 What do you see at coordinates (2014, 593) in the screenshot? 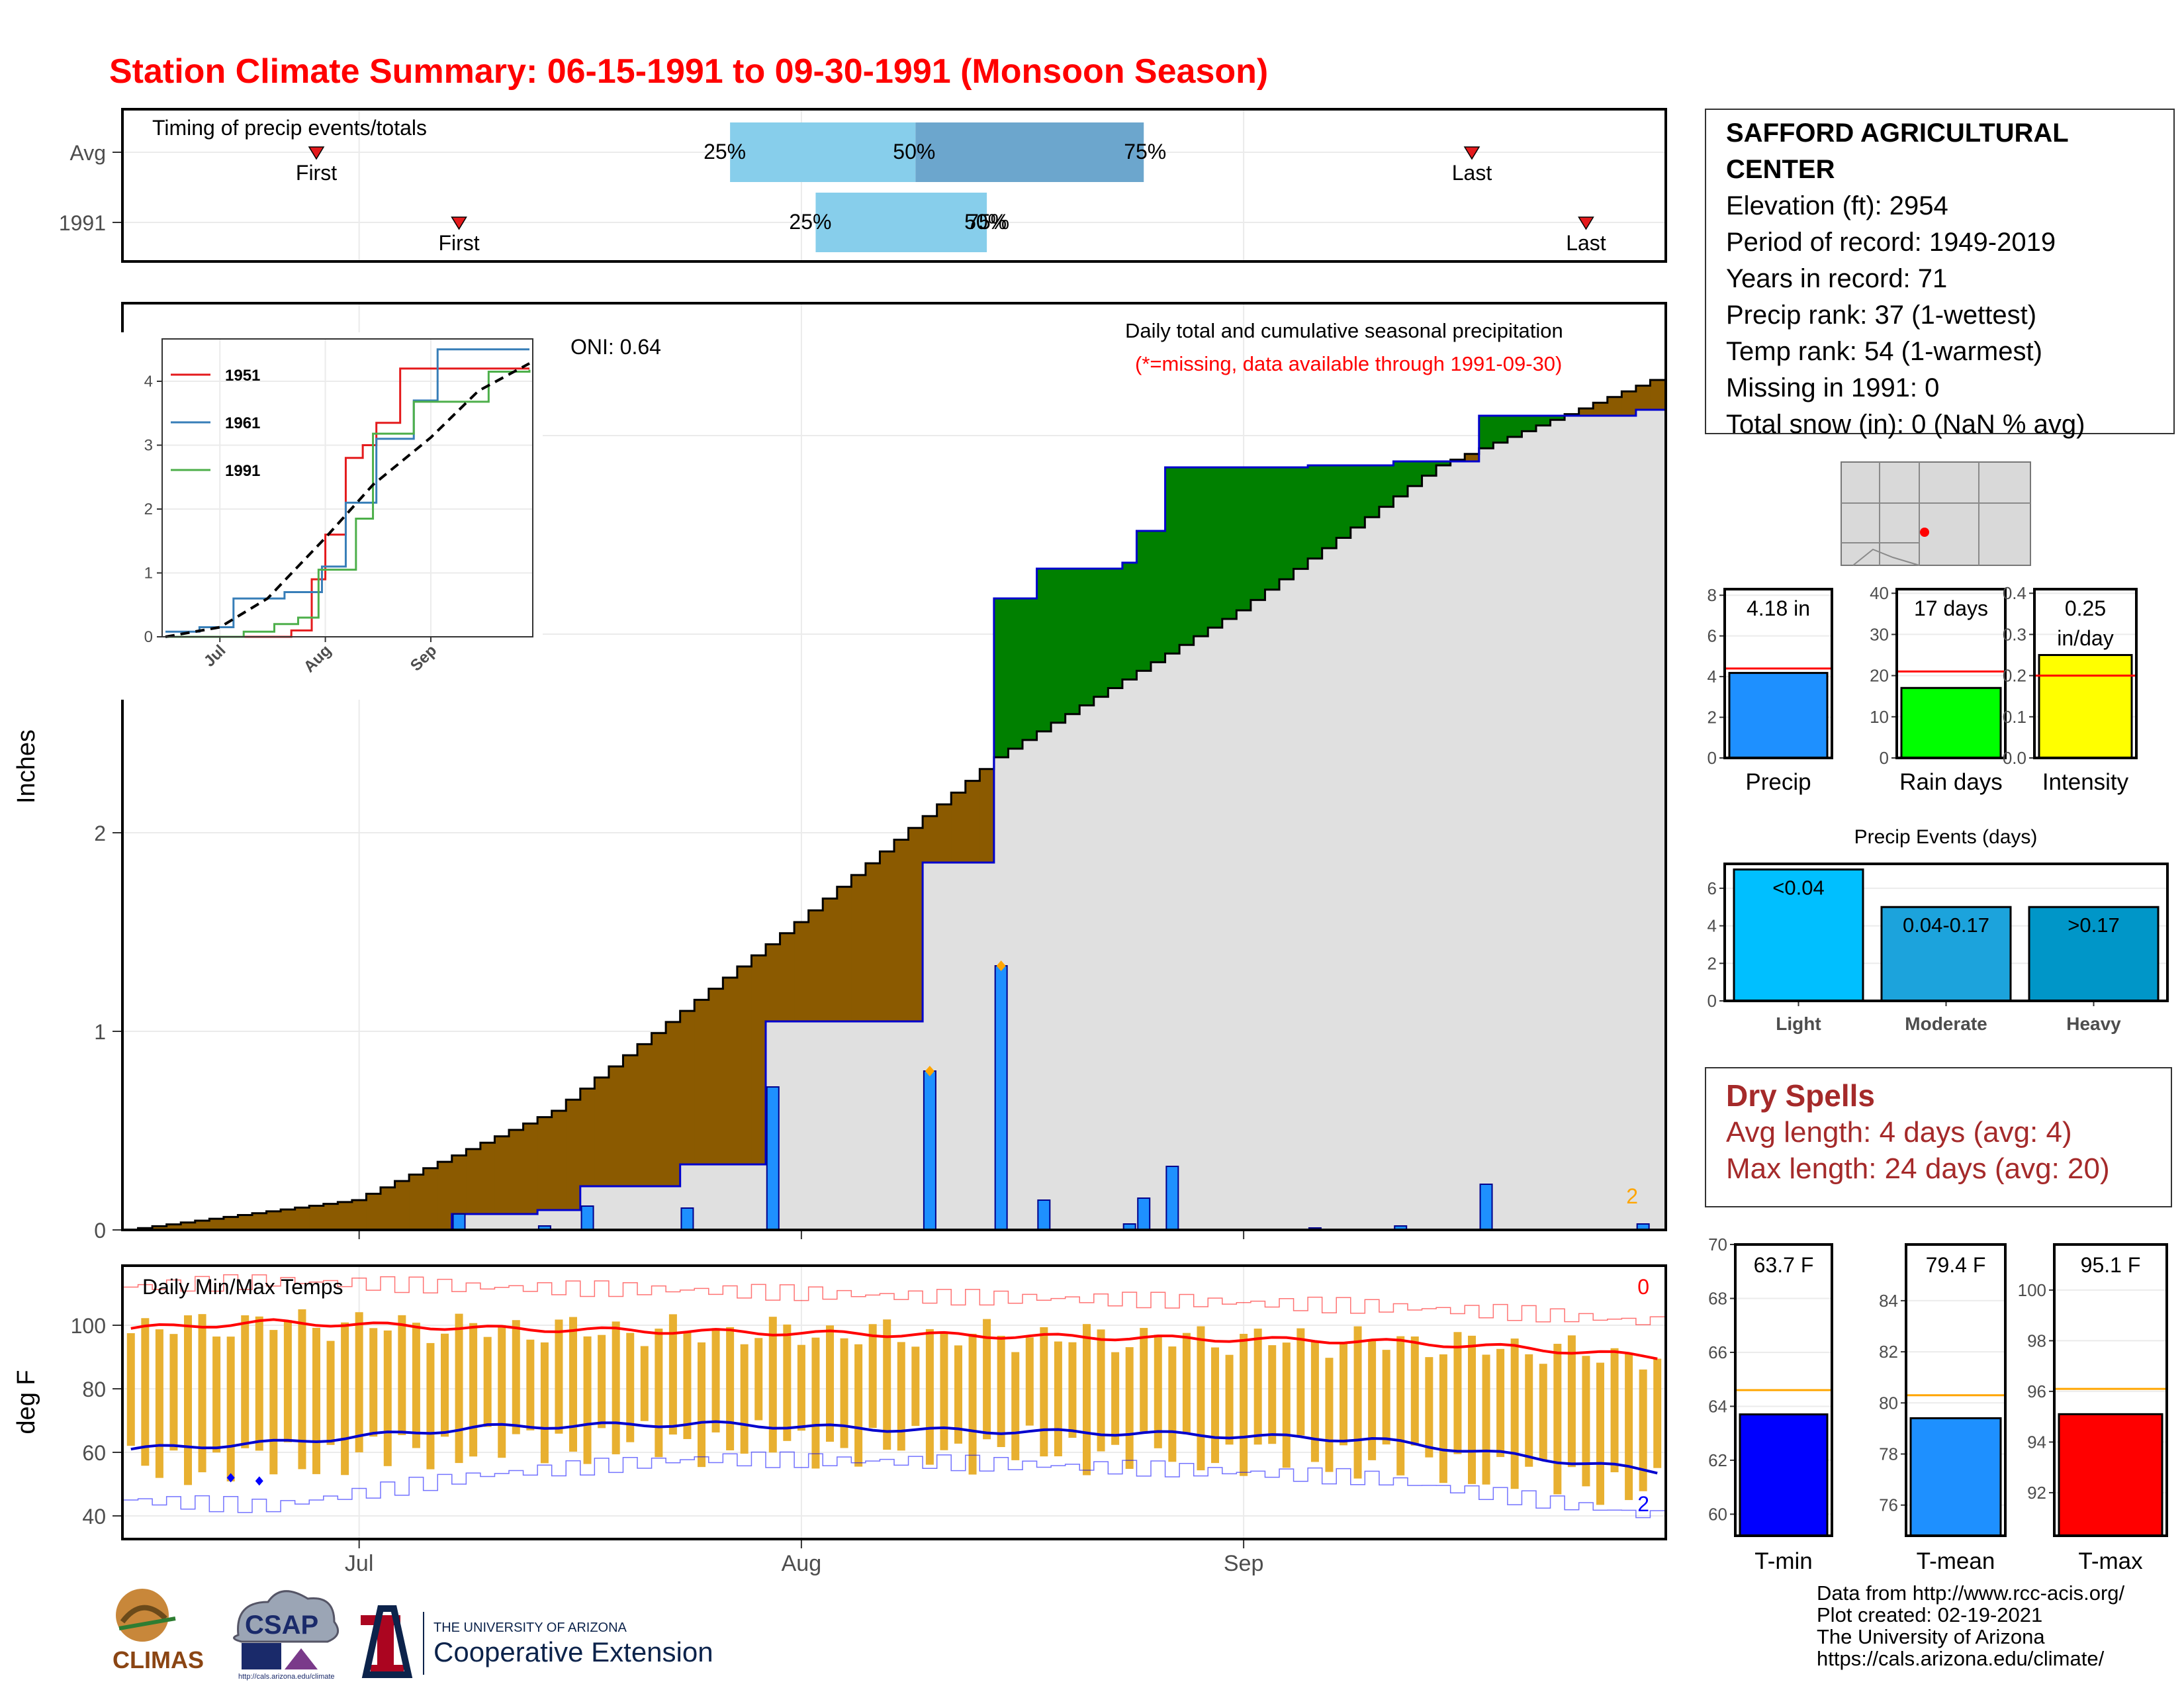
I see `small-ytick-label: 0.4` at bounding box center [2014, 593].